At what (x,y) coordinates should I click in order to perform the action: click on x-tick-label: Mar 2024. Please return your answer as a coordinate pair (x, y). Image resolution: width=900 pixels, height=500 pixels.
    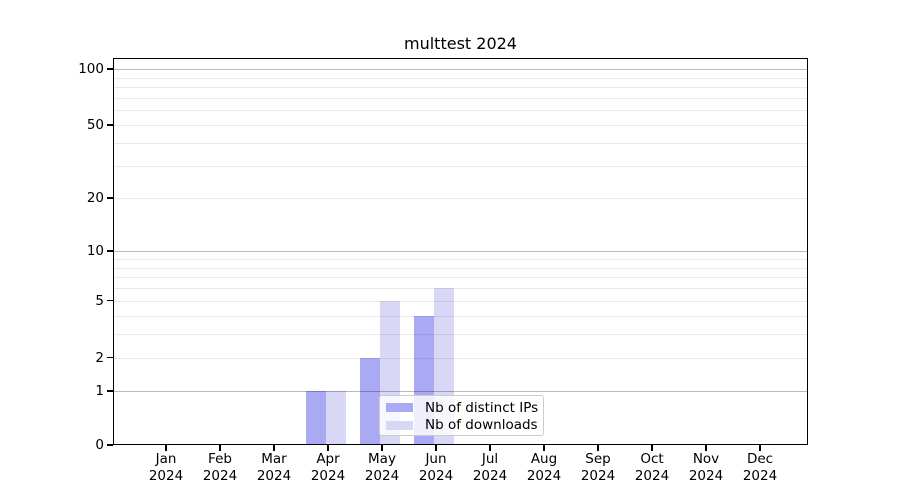
    Looking at the image, I should click on (274, 467).